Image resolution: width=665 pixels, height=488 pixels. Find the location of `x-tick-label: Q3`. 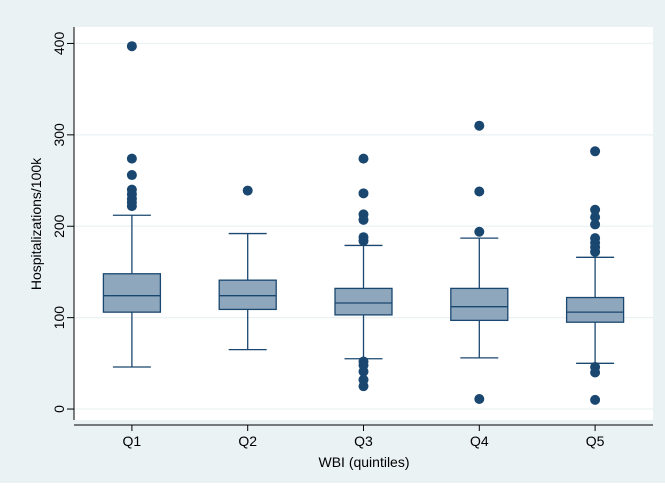

x-tick-label: Q3 is located at coordinates (363, 441).